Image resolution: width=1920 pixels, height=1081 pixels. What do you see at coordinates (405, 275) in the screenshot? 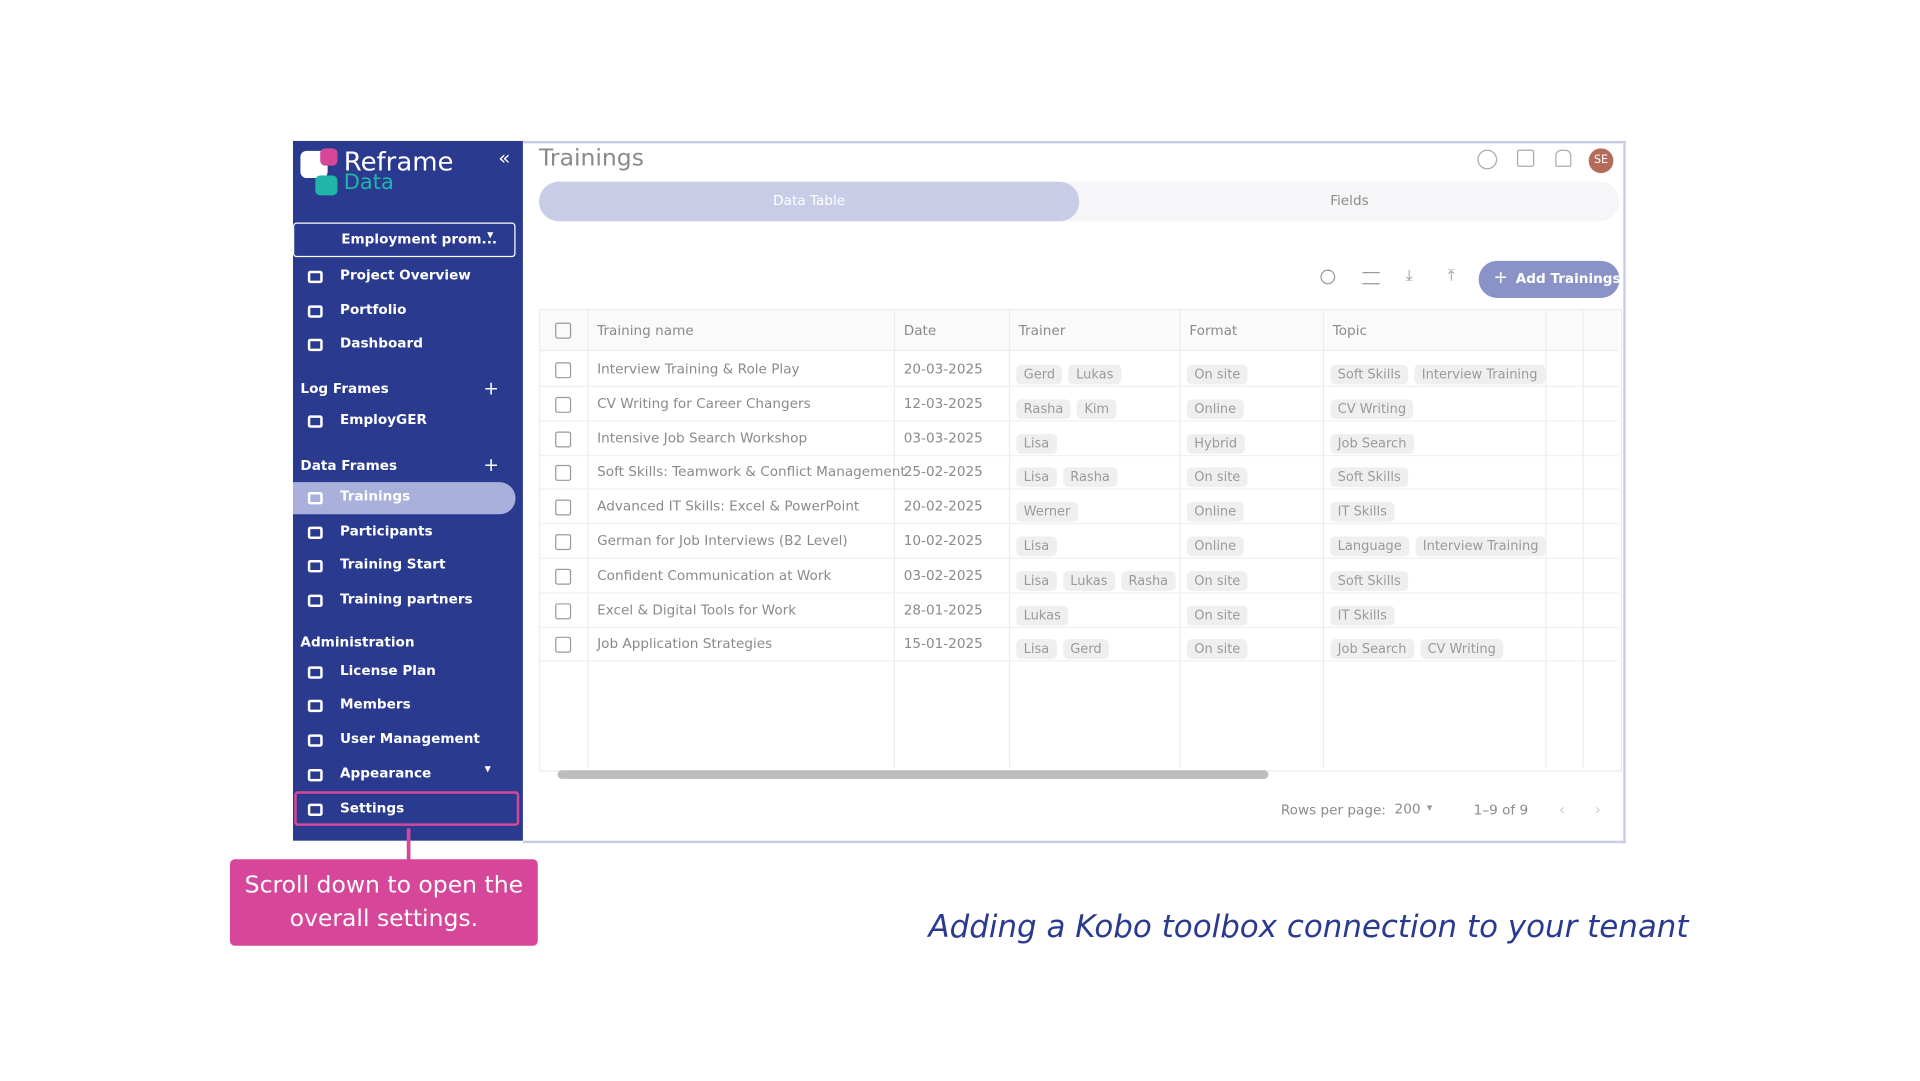
I see `nav-item: Project Overview` at bounding box center [405, 275].